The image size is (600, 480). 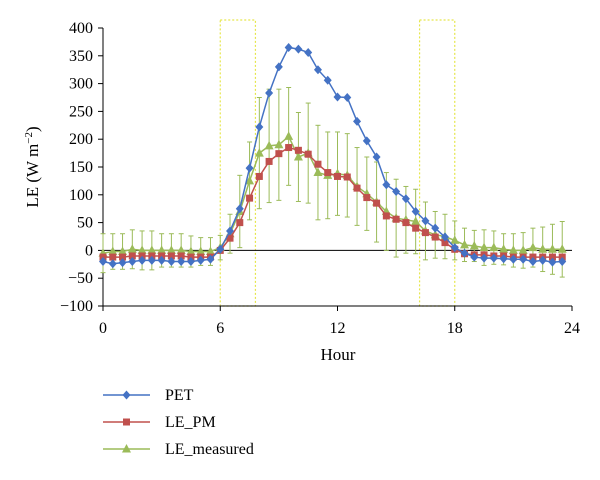 I want to click on y-axis-title: LE (W m−2), so click(x=32, y=166).